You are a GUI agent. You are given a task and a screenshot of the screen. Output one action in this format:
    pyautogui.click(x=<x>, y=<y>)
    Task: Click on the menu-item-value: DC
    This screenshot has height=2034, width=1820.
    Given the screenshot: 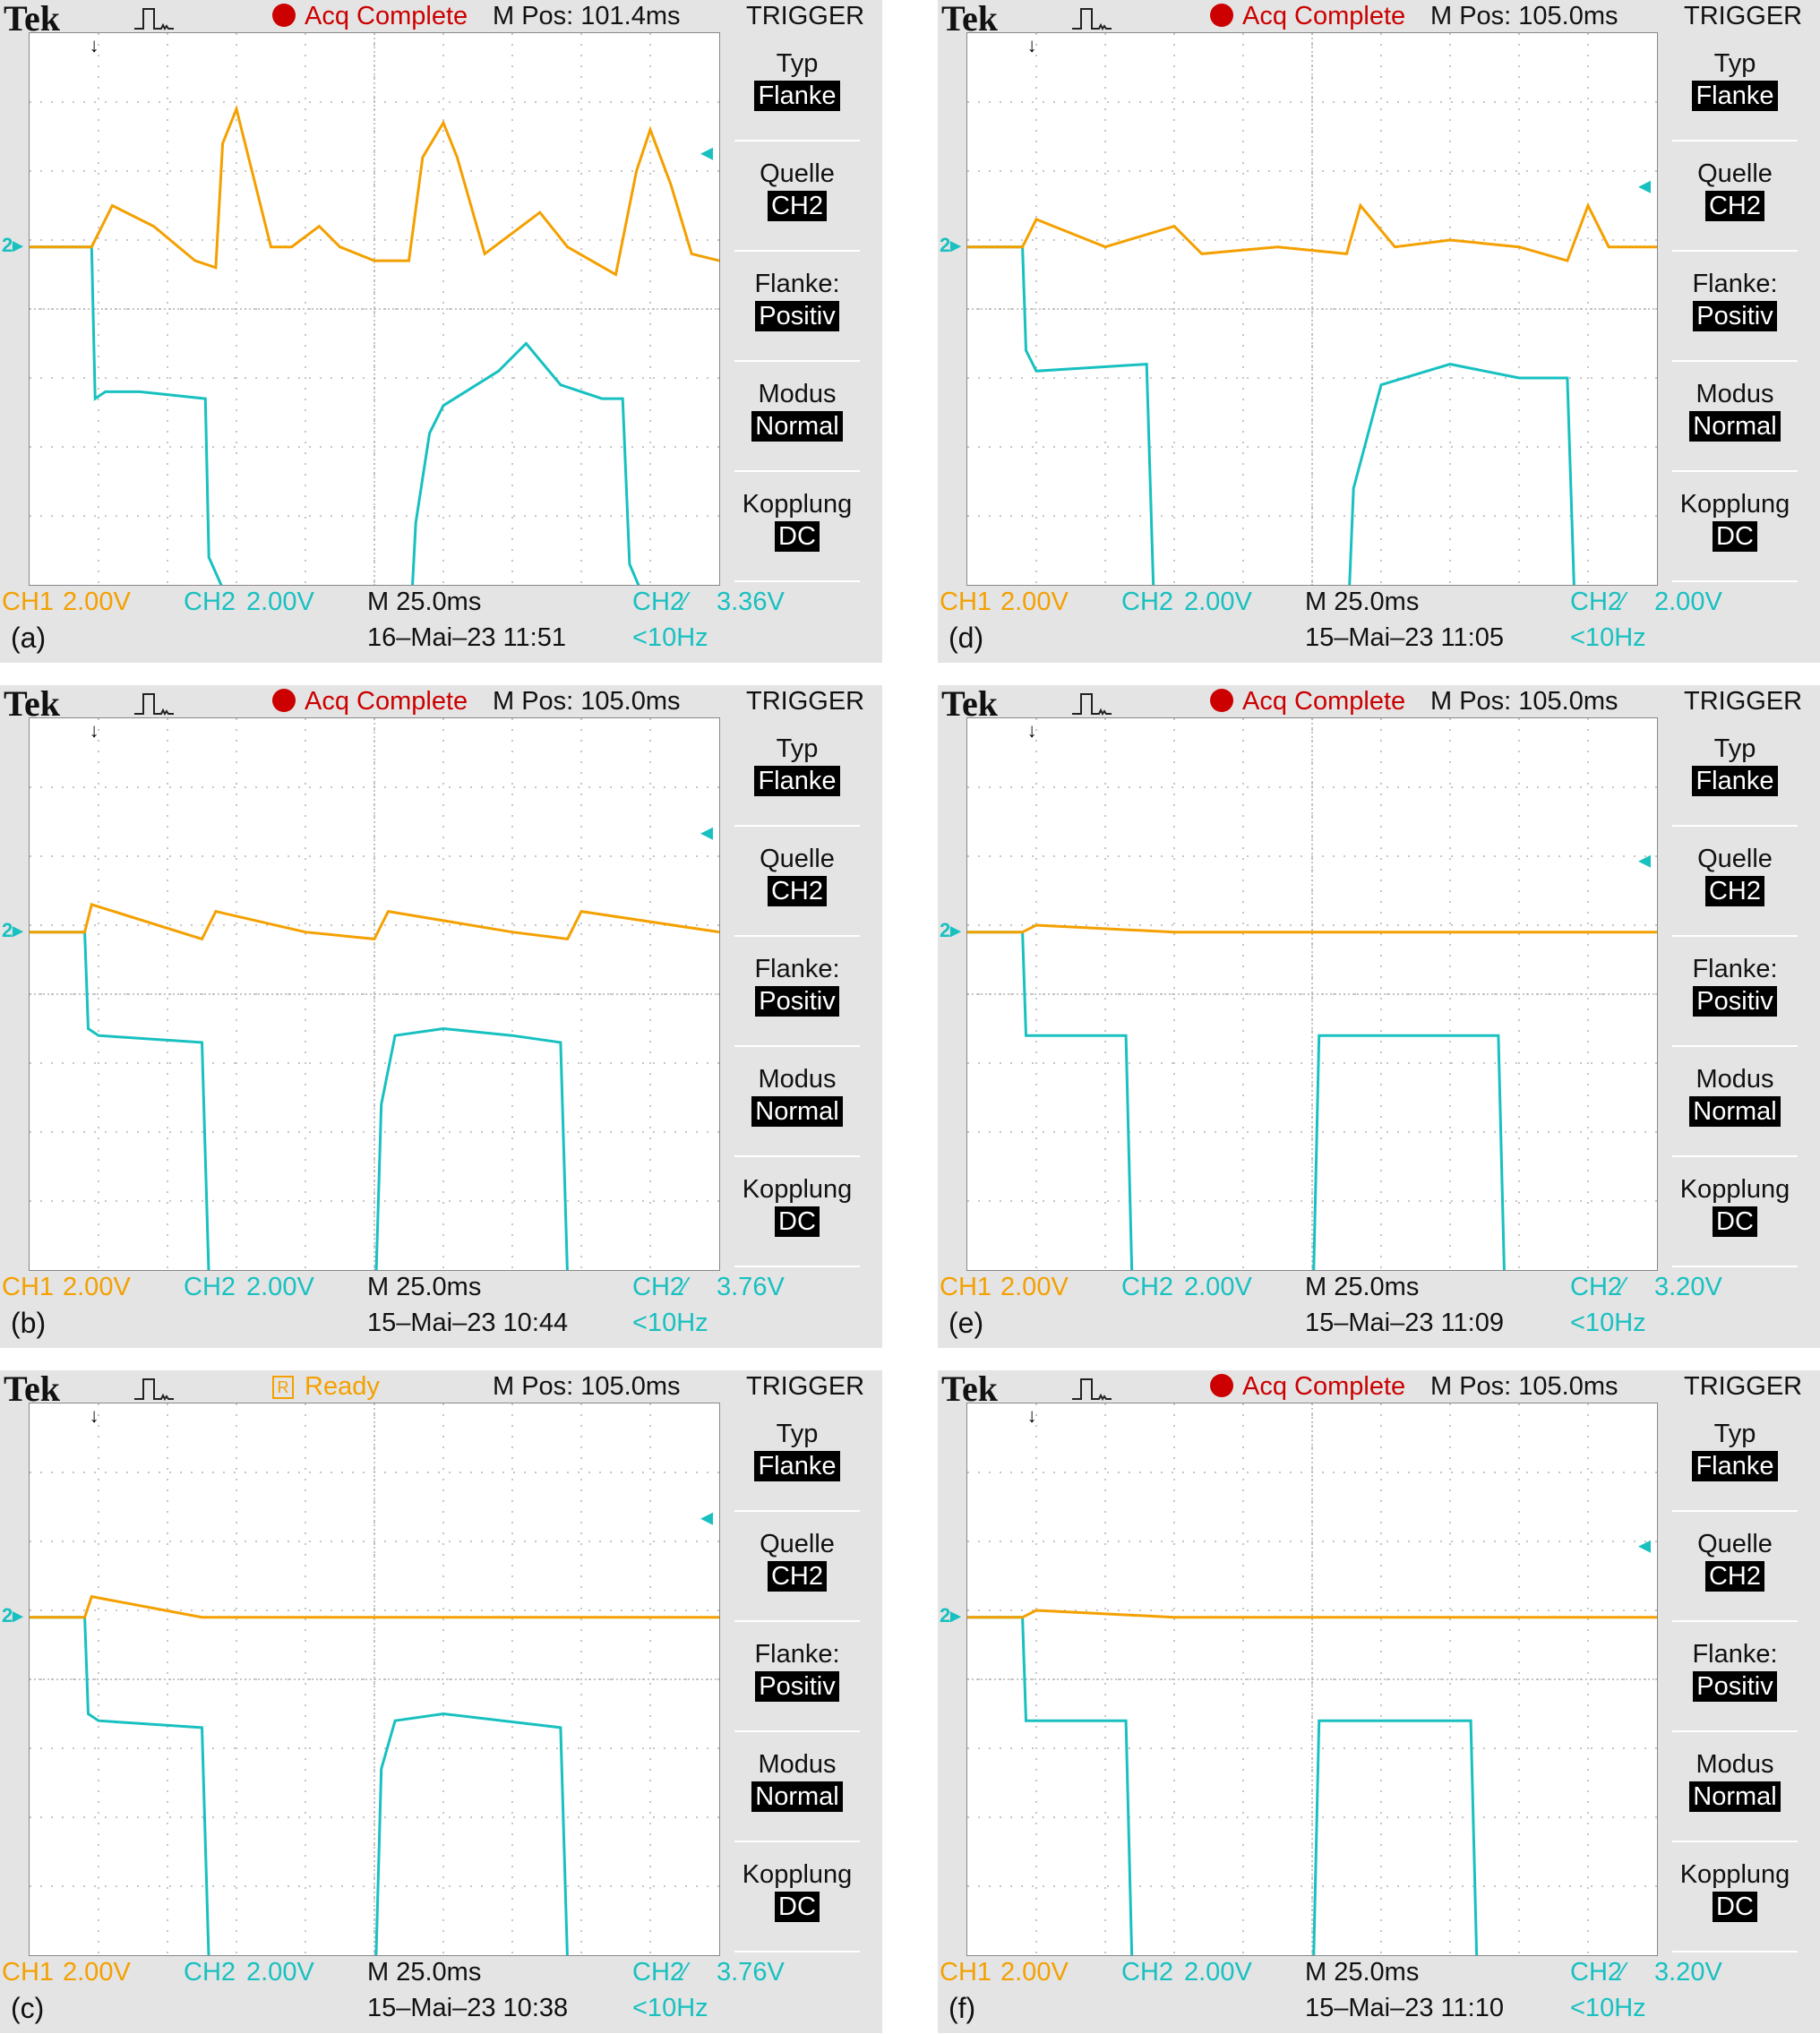 What is the action you would take?
    pyautogui.click(x=797, y=1907)
    